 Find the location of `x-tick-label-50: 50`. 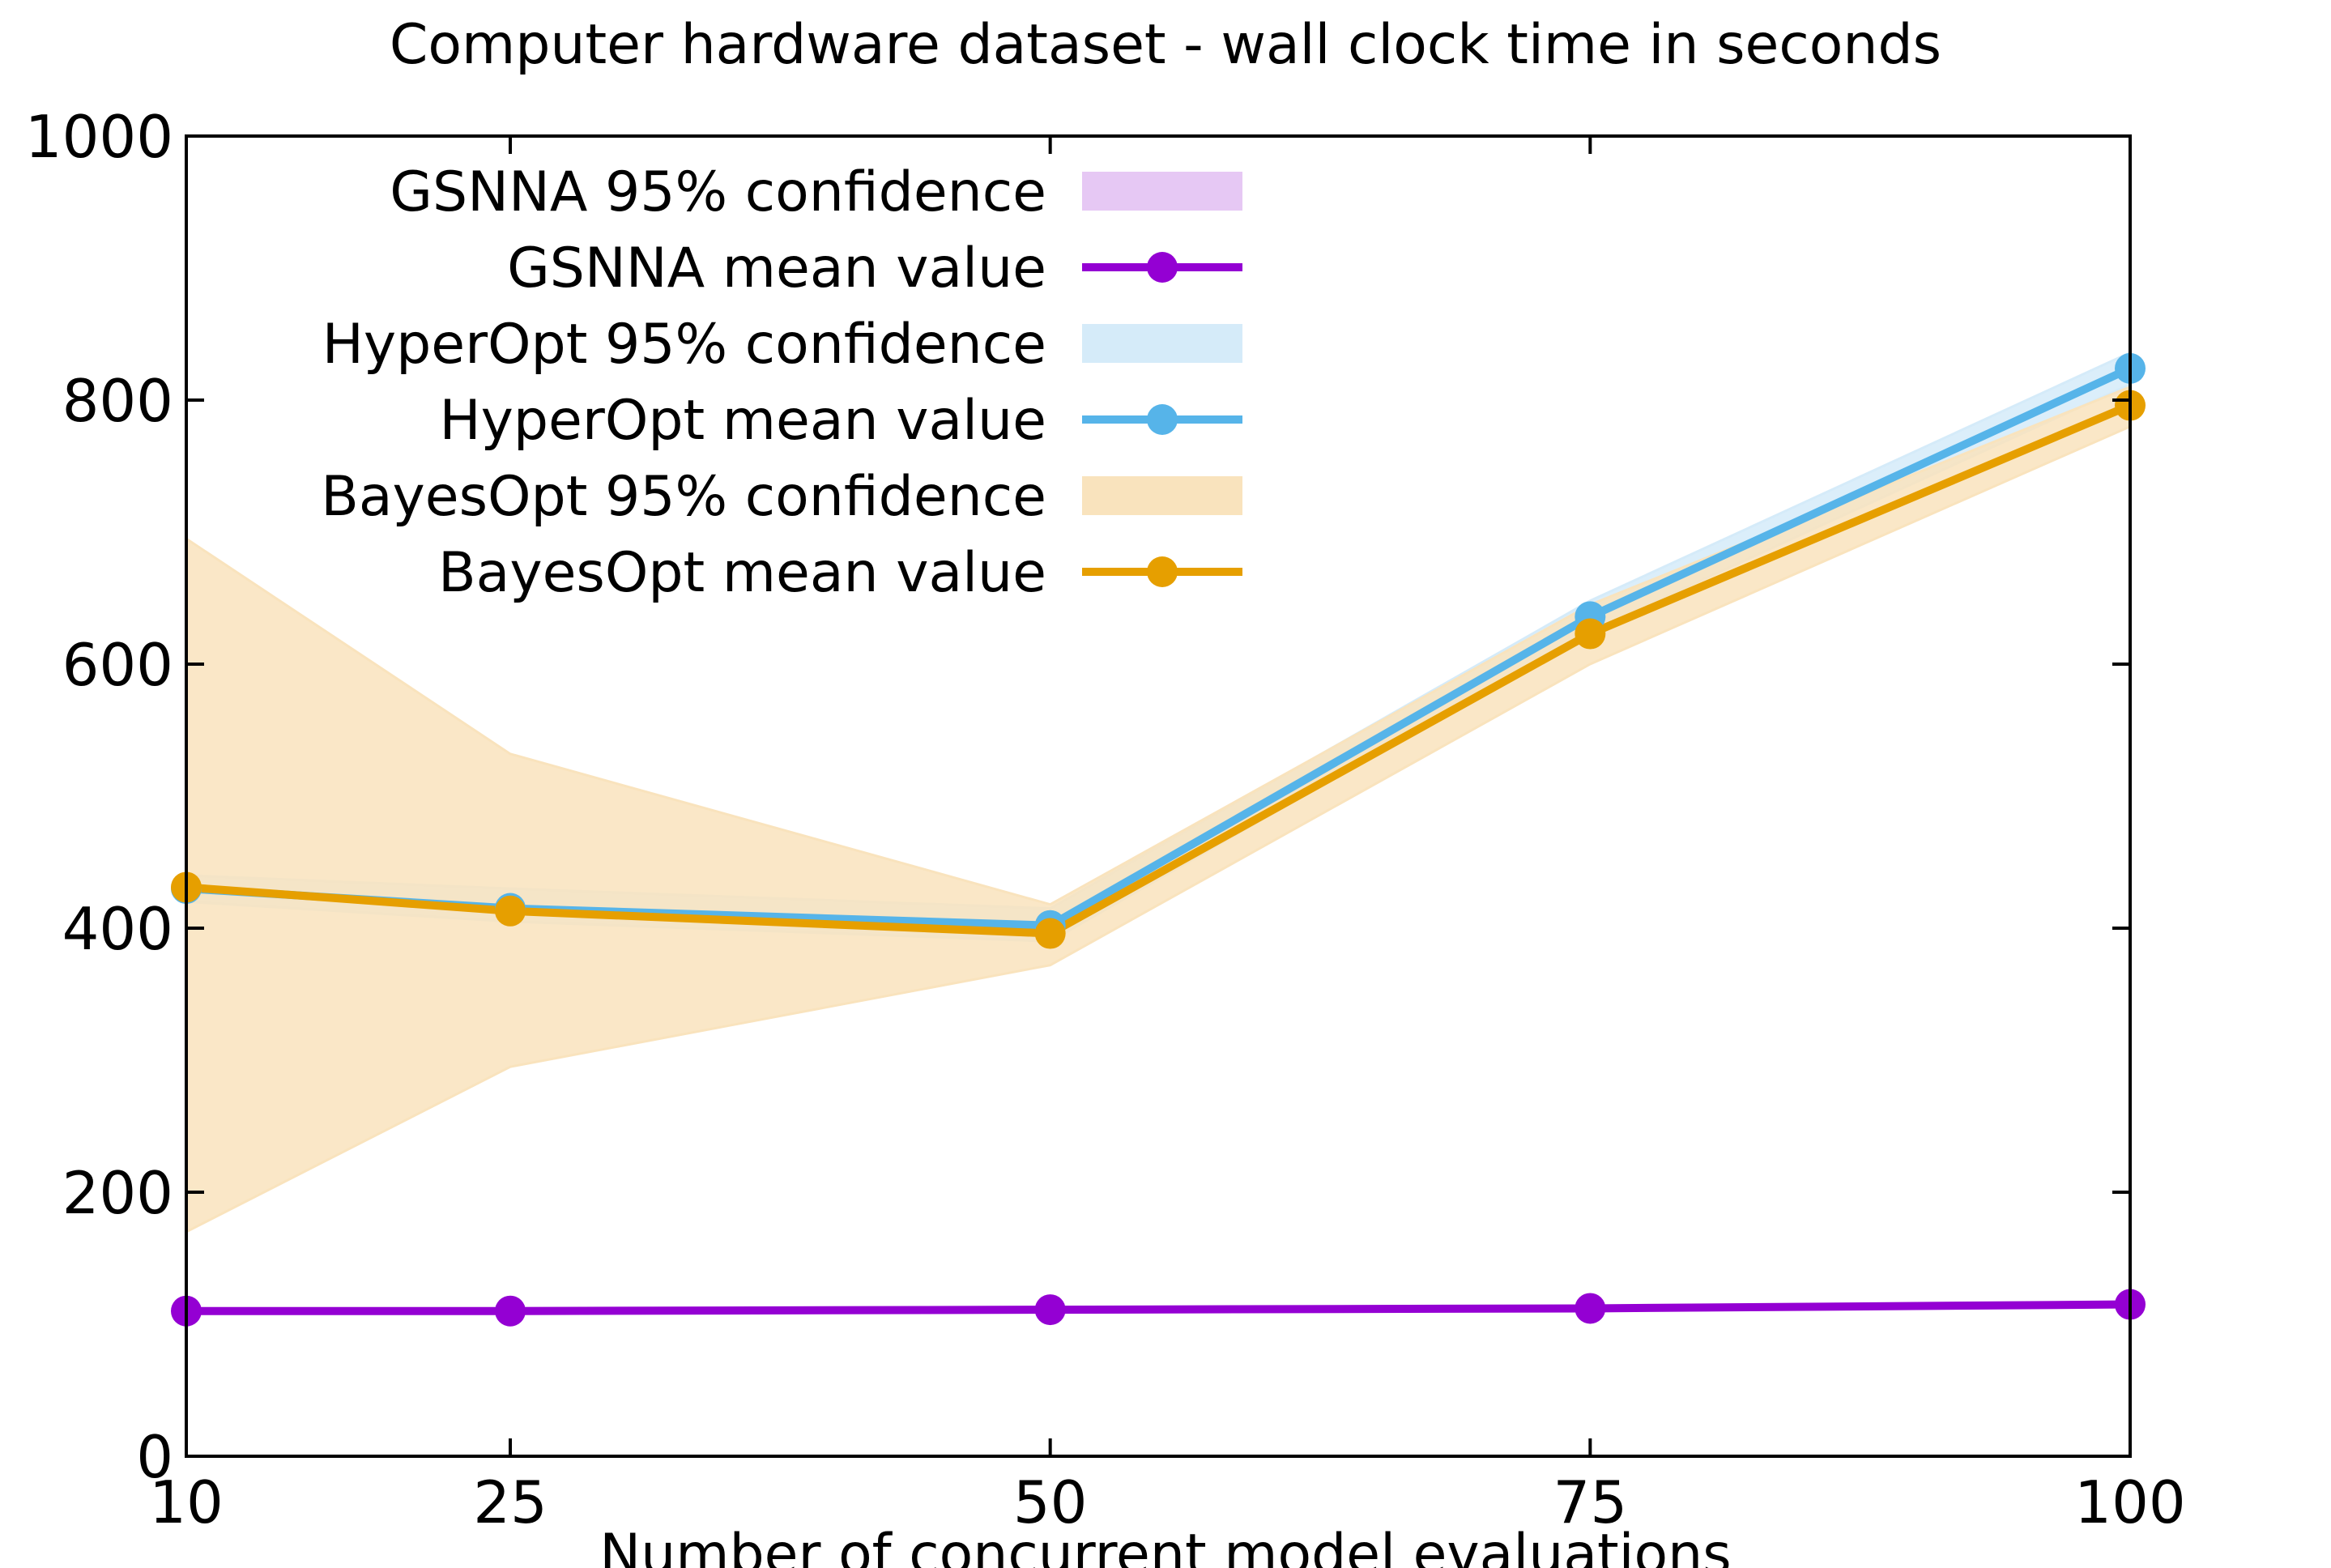

x-tick-label-50: 50 is located at coordinates (1050, 1502).